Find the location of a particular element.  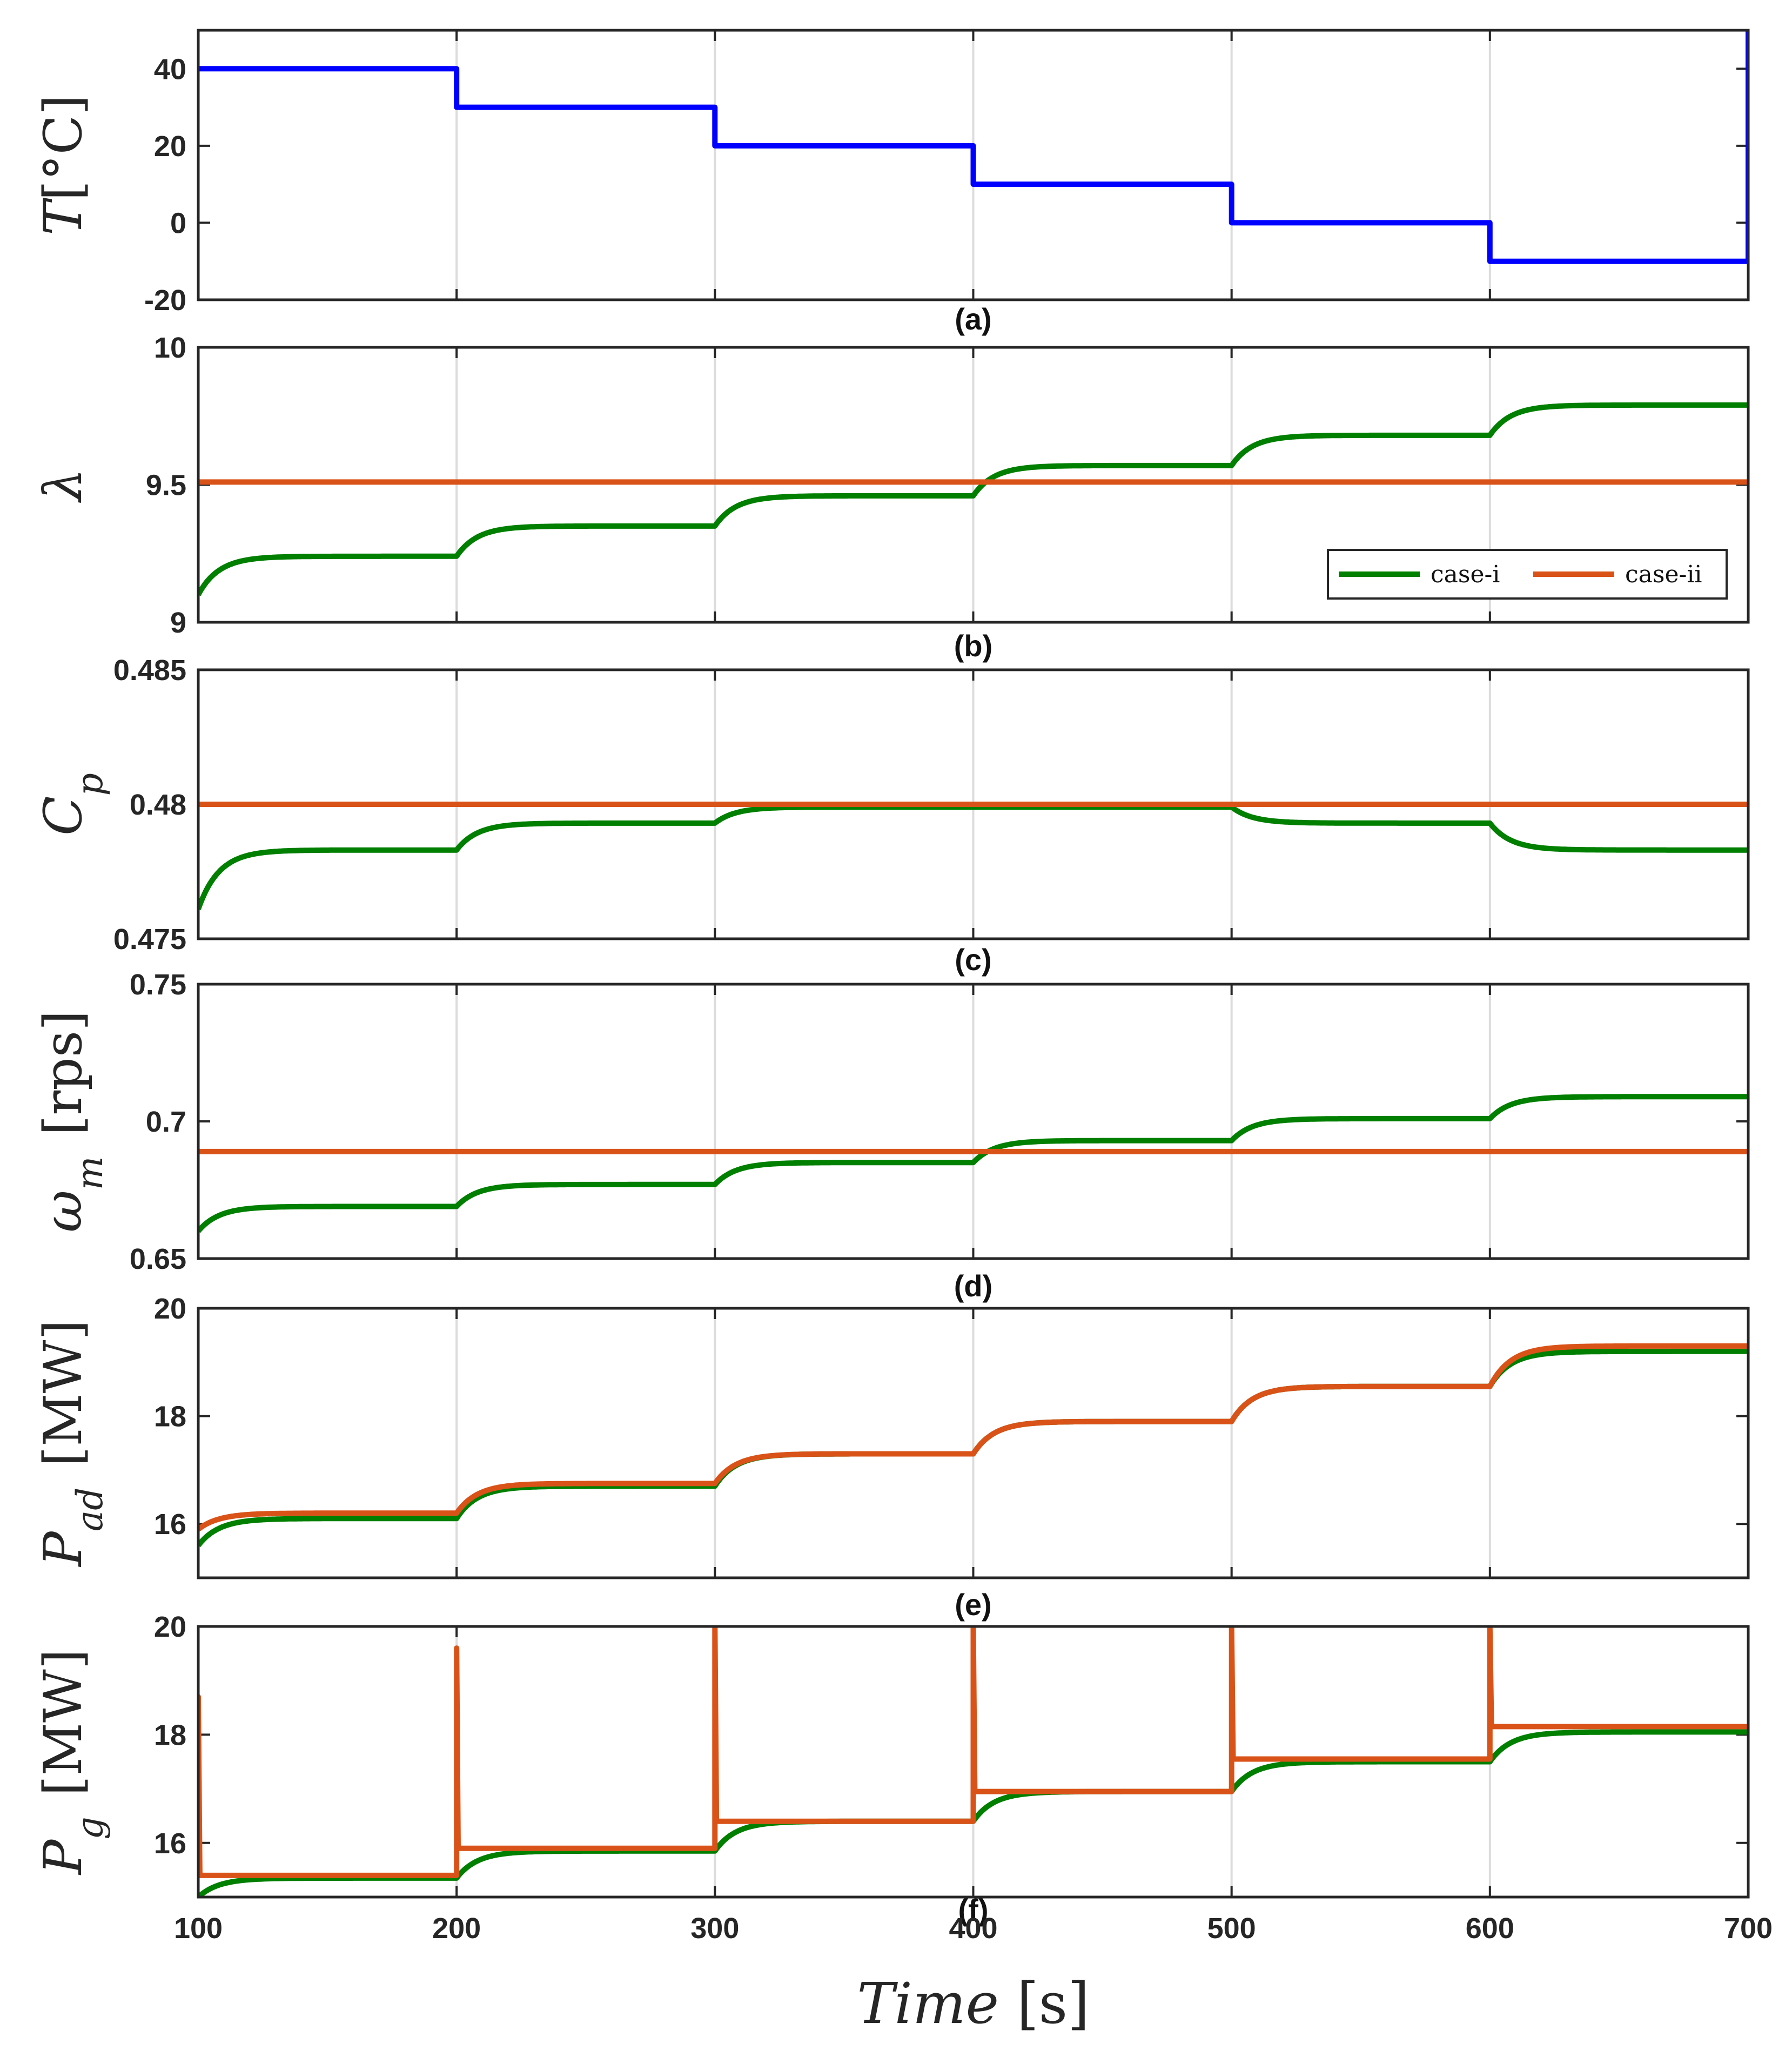

legend-label-case-i: case-i is located at coordinates (1465, 574).